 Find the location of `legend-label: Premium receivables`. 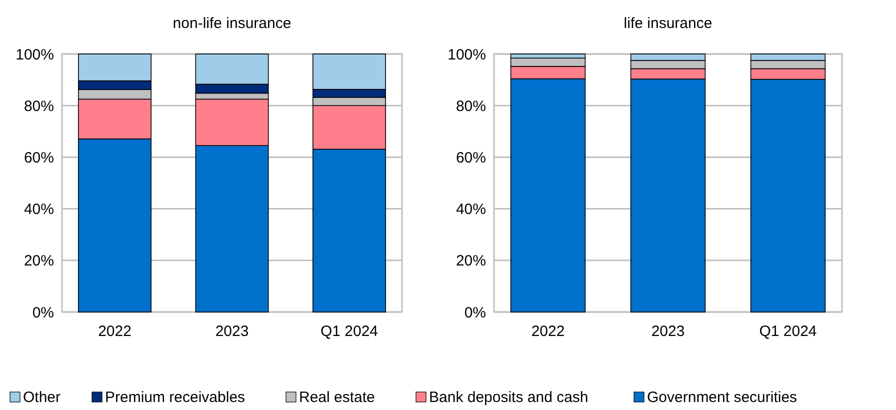

legend-label: Premium receivables is located at coordinates (175, 397).